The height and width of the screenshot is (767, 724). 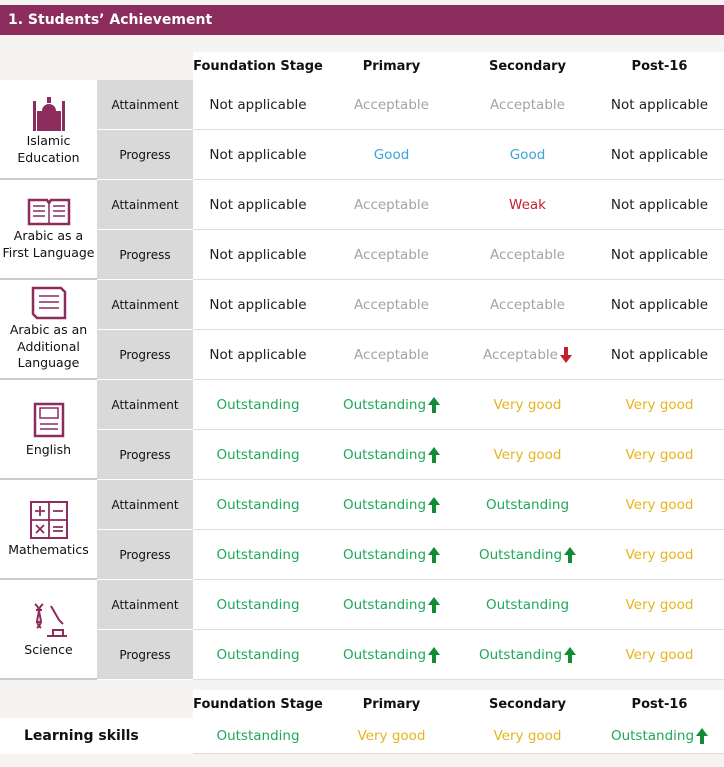 I want to click on rating: Good, so click(x=391, y=154).